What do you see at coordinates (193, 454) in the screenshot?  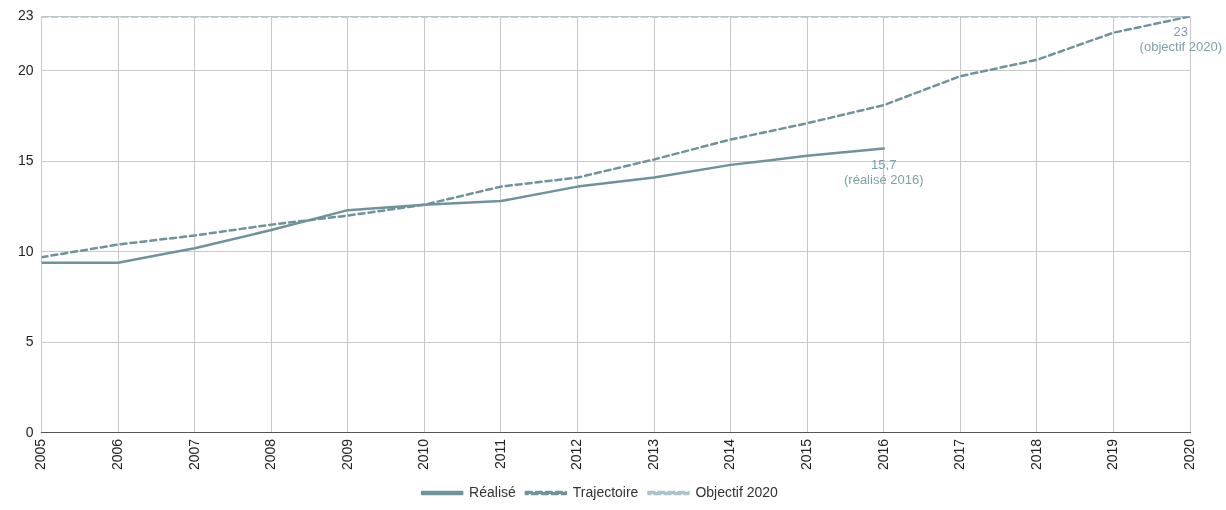 I see `x-tick-label: 2007` at bounding box center [193, 454].